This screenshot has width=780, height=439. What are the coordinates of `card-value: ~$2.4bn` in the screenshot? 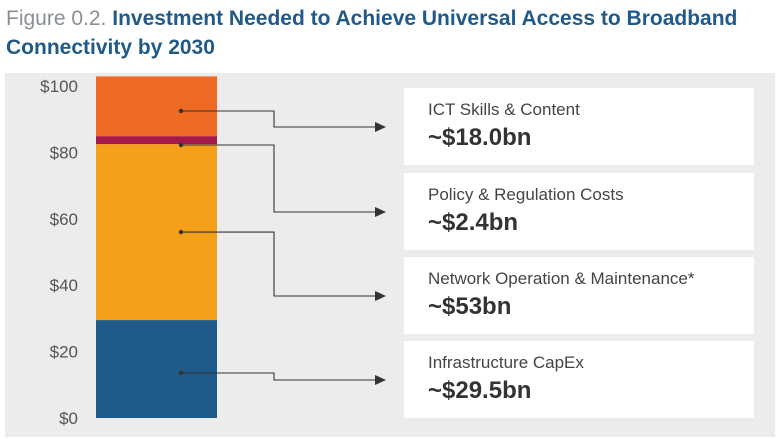 It's located at (473, 222).